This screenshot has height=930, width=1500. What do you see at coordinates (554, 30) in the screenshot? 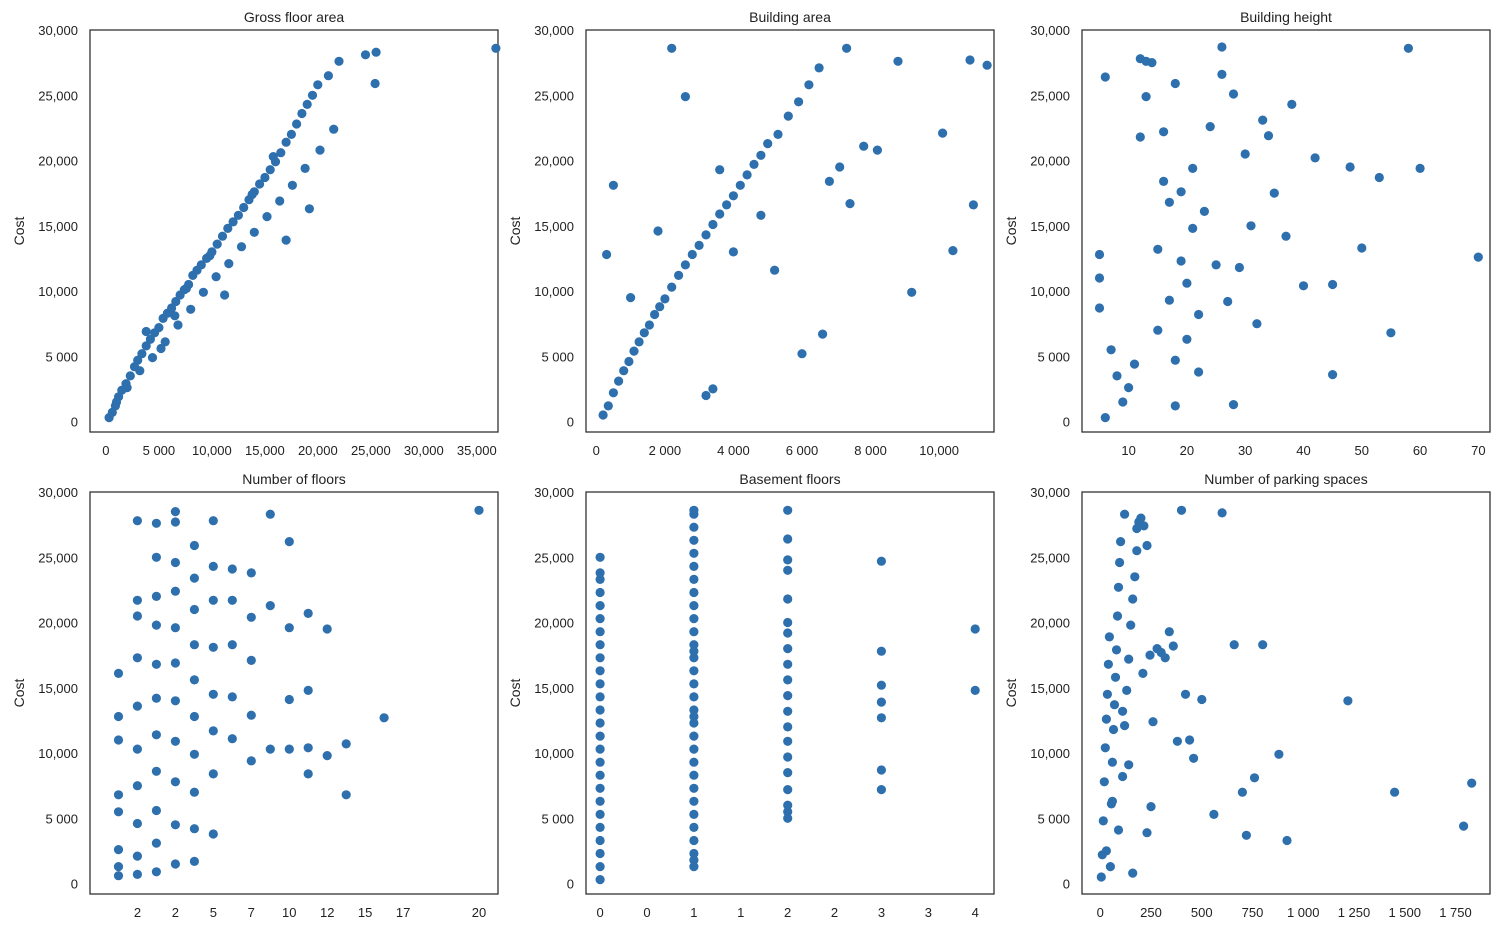
I see `y-tick-label: 30,000` at bounding box center [554, 30].